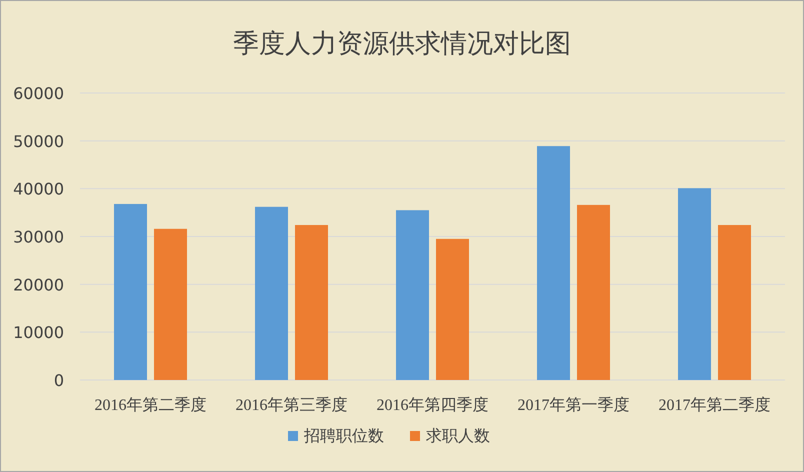 The height and width of the screenshot is (472, 804). Describe the element at coordinates (432, 405) in the screenshot. I see `x-tick-label: 2016年第四季度` at that location.